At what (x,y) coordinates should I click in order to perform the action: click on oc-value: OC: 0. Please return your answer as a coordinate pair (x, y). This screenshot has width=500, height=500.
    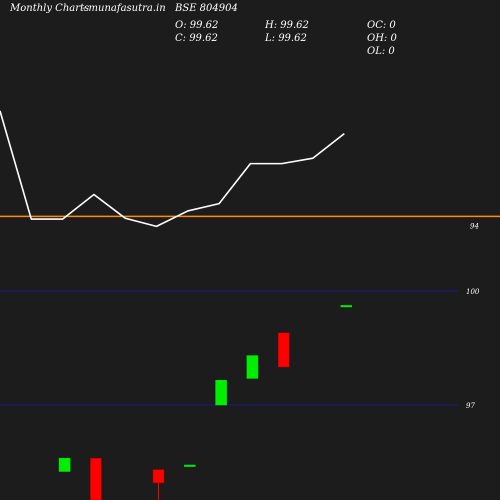
    Looking at the image, I should click on (381, 25).